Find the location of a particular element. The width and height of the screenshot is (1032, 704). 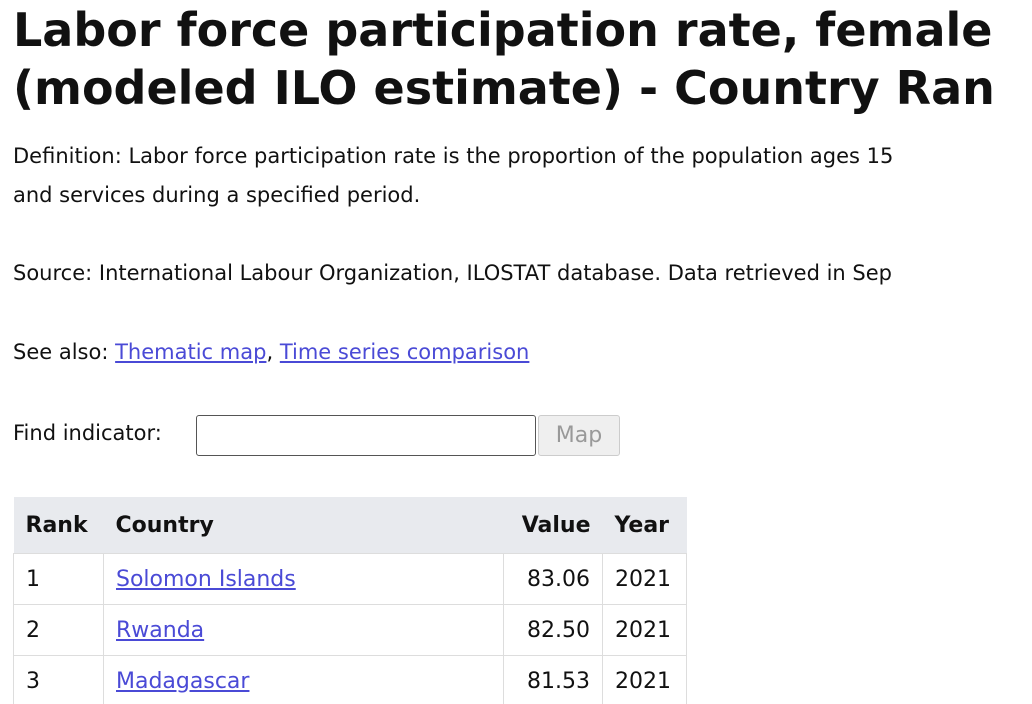

country-link: Rwanda is located at coordinates (160, 630).